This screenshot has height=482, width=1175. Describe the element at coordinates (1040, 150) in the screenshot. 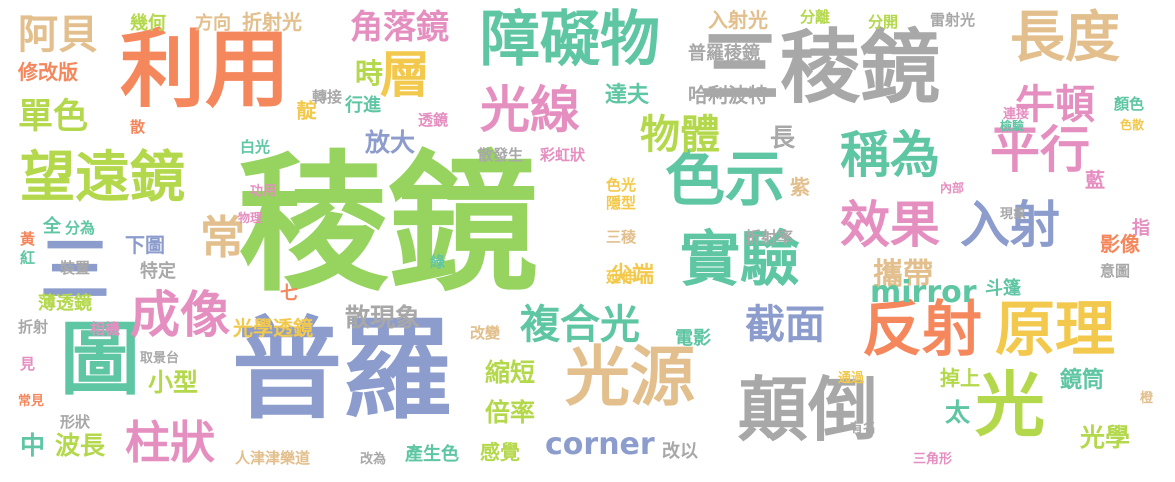

I see `cloud-word: 平行` at that location.